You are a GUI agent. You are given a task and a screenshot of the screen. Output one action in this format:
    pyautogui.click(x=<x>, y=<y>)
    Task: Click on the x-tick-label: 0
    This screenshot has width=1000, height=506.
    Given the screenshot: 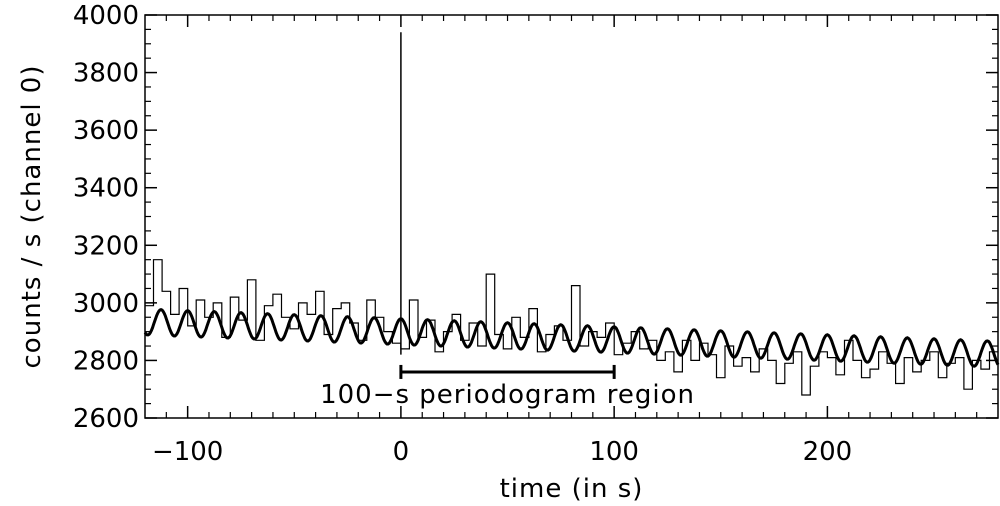 What is the action you would take?
    pyautogui.click(x=401, y=452)
    